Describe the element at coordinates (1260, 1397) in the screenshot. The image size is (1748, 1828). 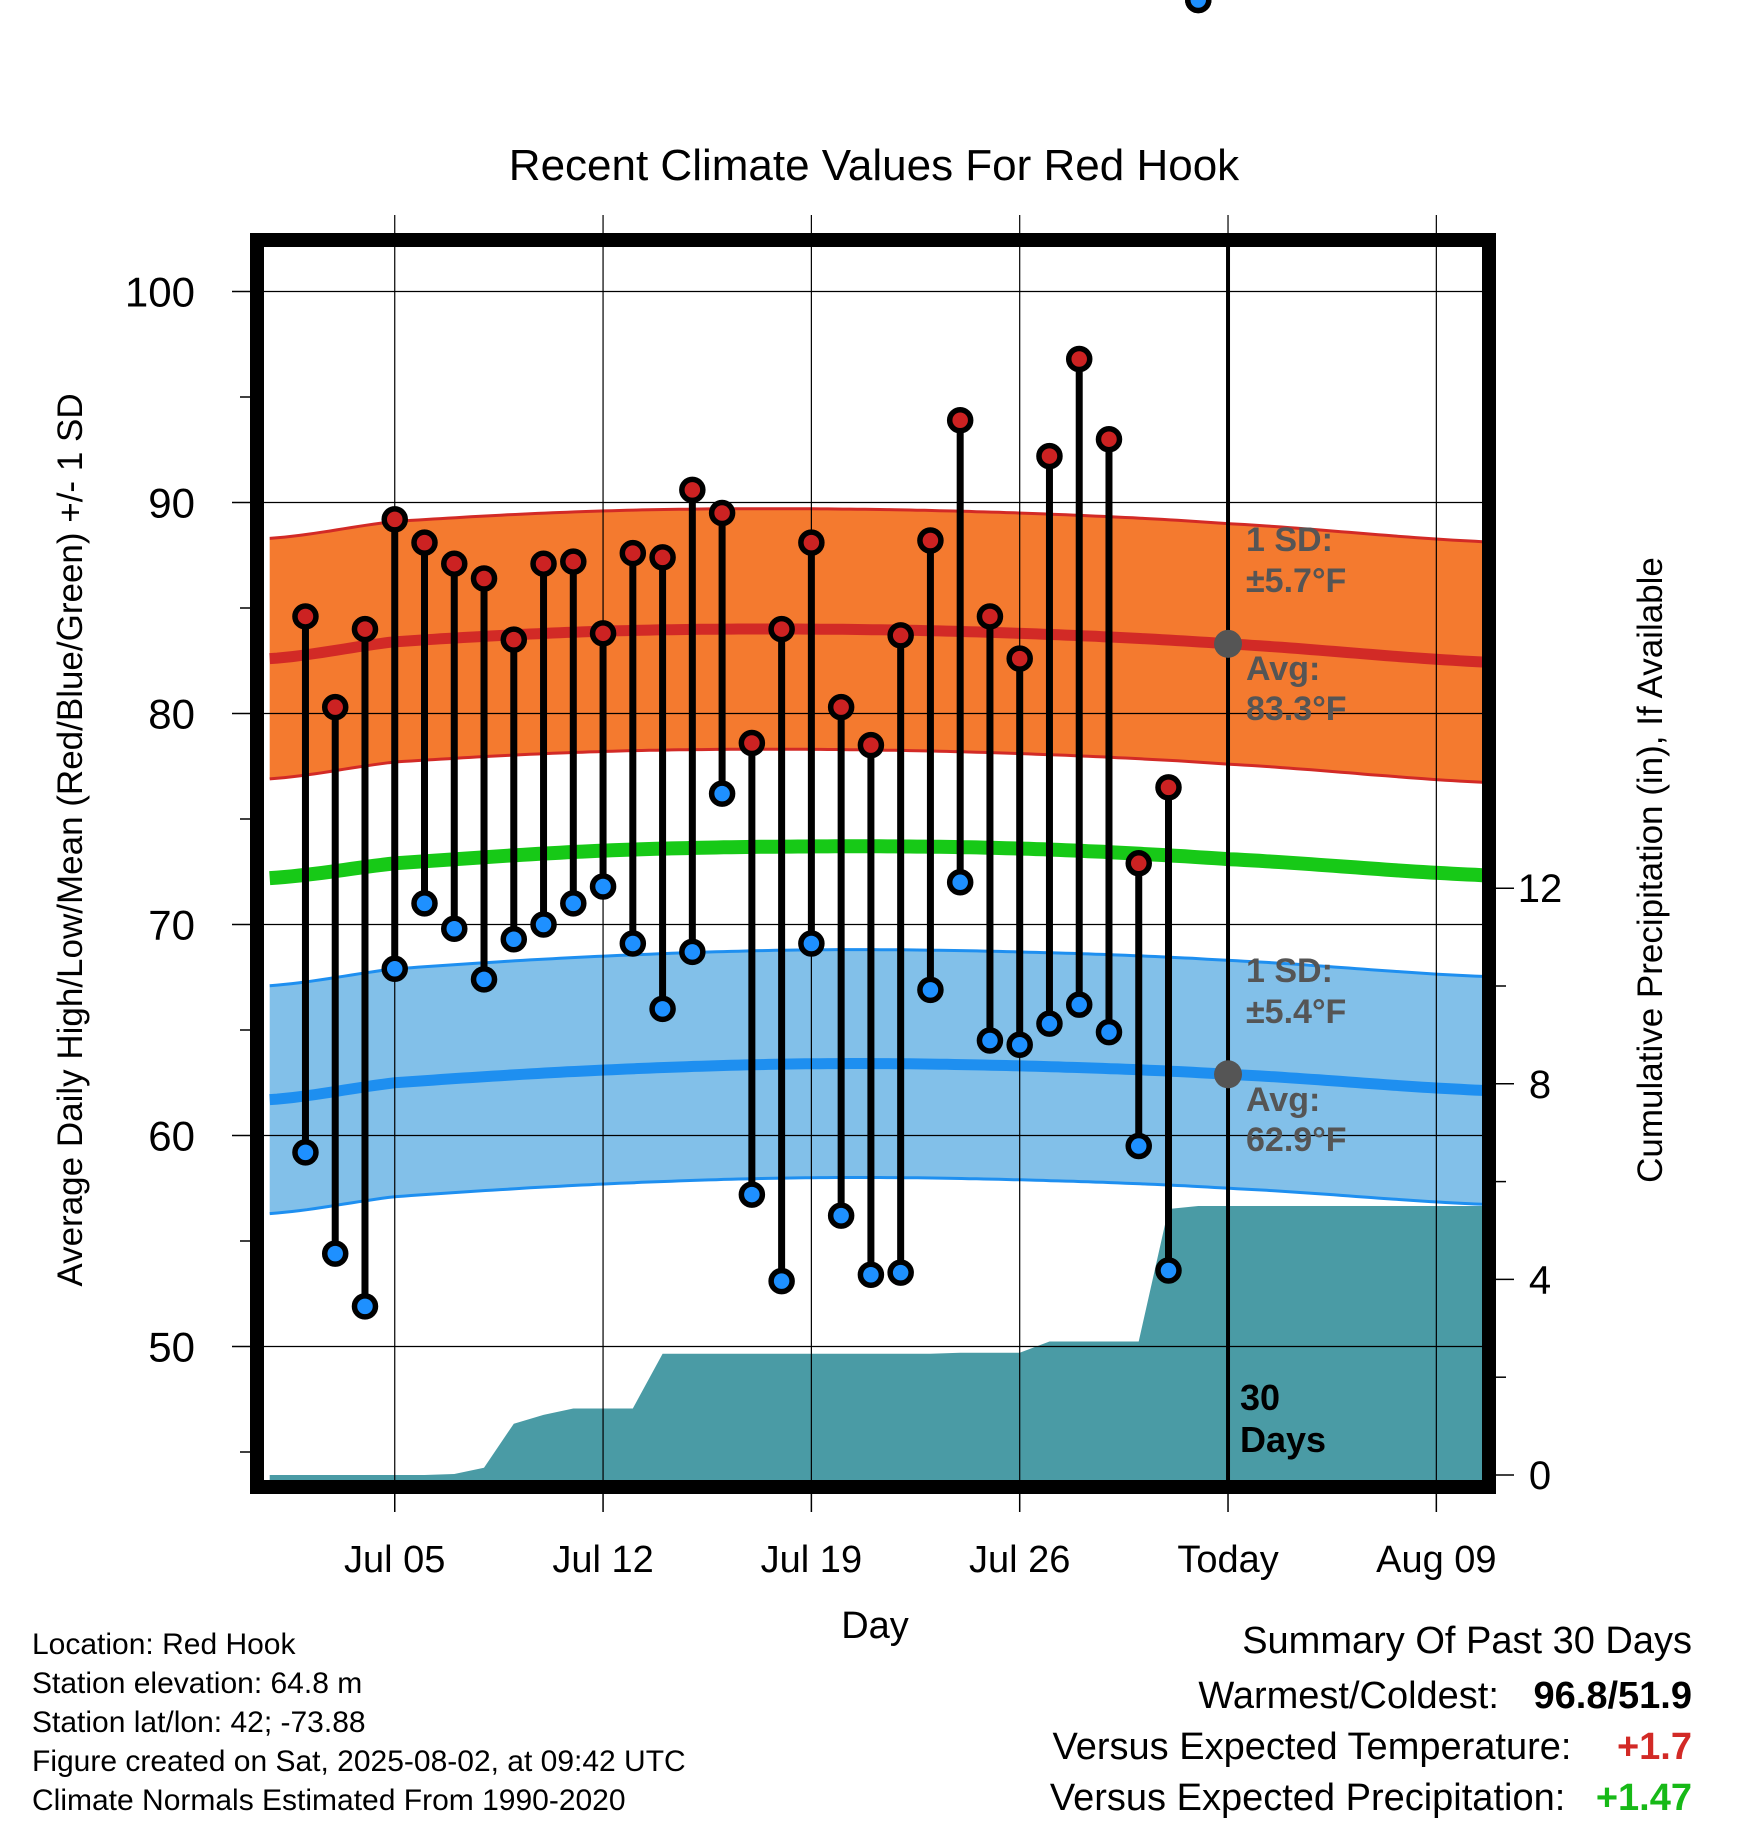
I see `days-label-line1: 30` at that location.